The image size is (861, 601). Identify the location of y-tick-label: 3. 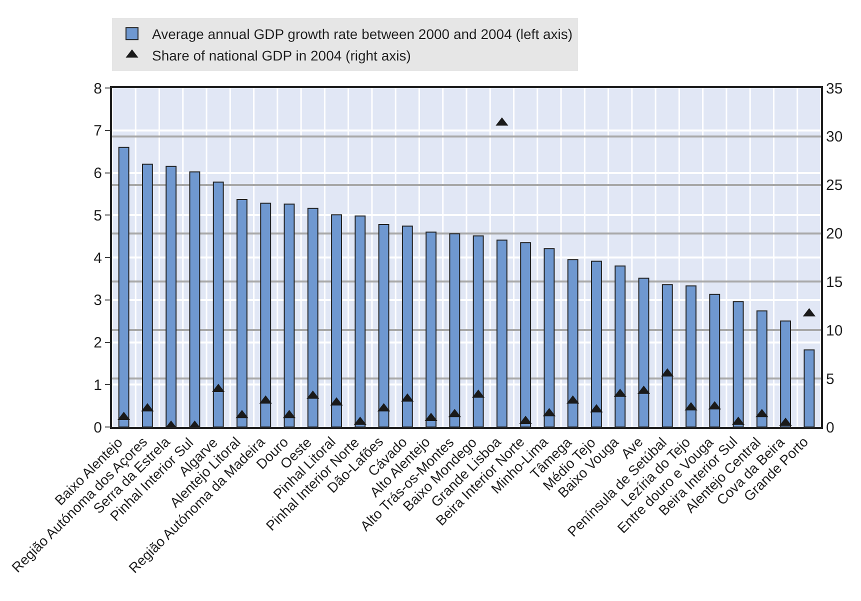
(98, 301).